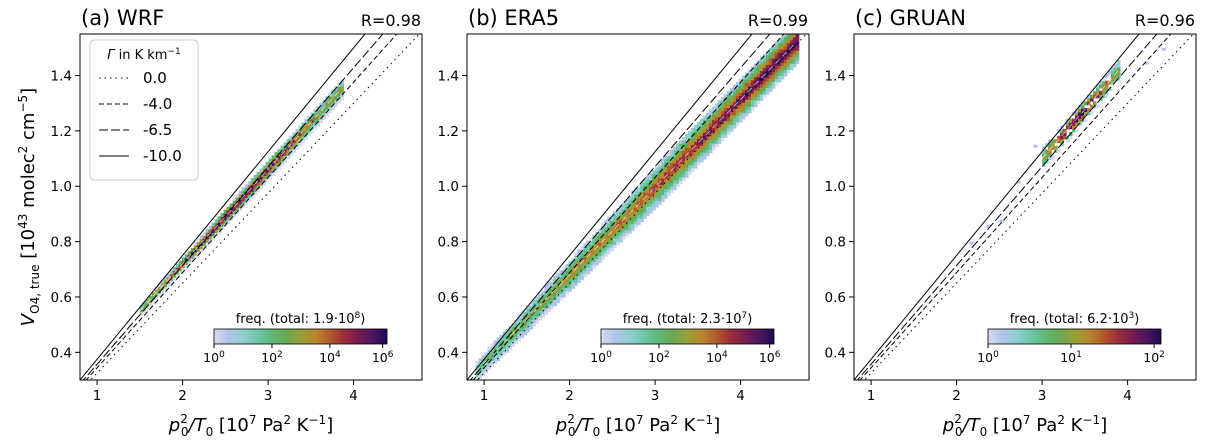 The image size is (1210, 444). Describe the element at coordinates (383, 357) in the screenshot. I see `colorbar-tick-label: 106` at that location.